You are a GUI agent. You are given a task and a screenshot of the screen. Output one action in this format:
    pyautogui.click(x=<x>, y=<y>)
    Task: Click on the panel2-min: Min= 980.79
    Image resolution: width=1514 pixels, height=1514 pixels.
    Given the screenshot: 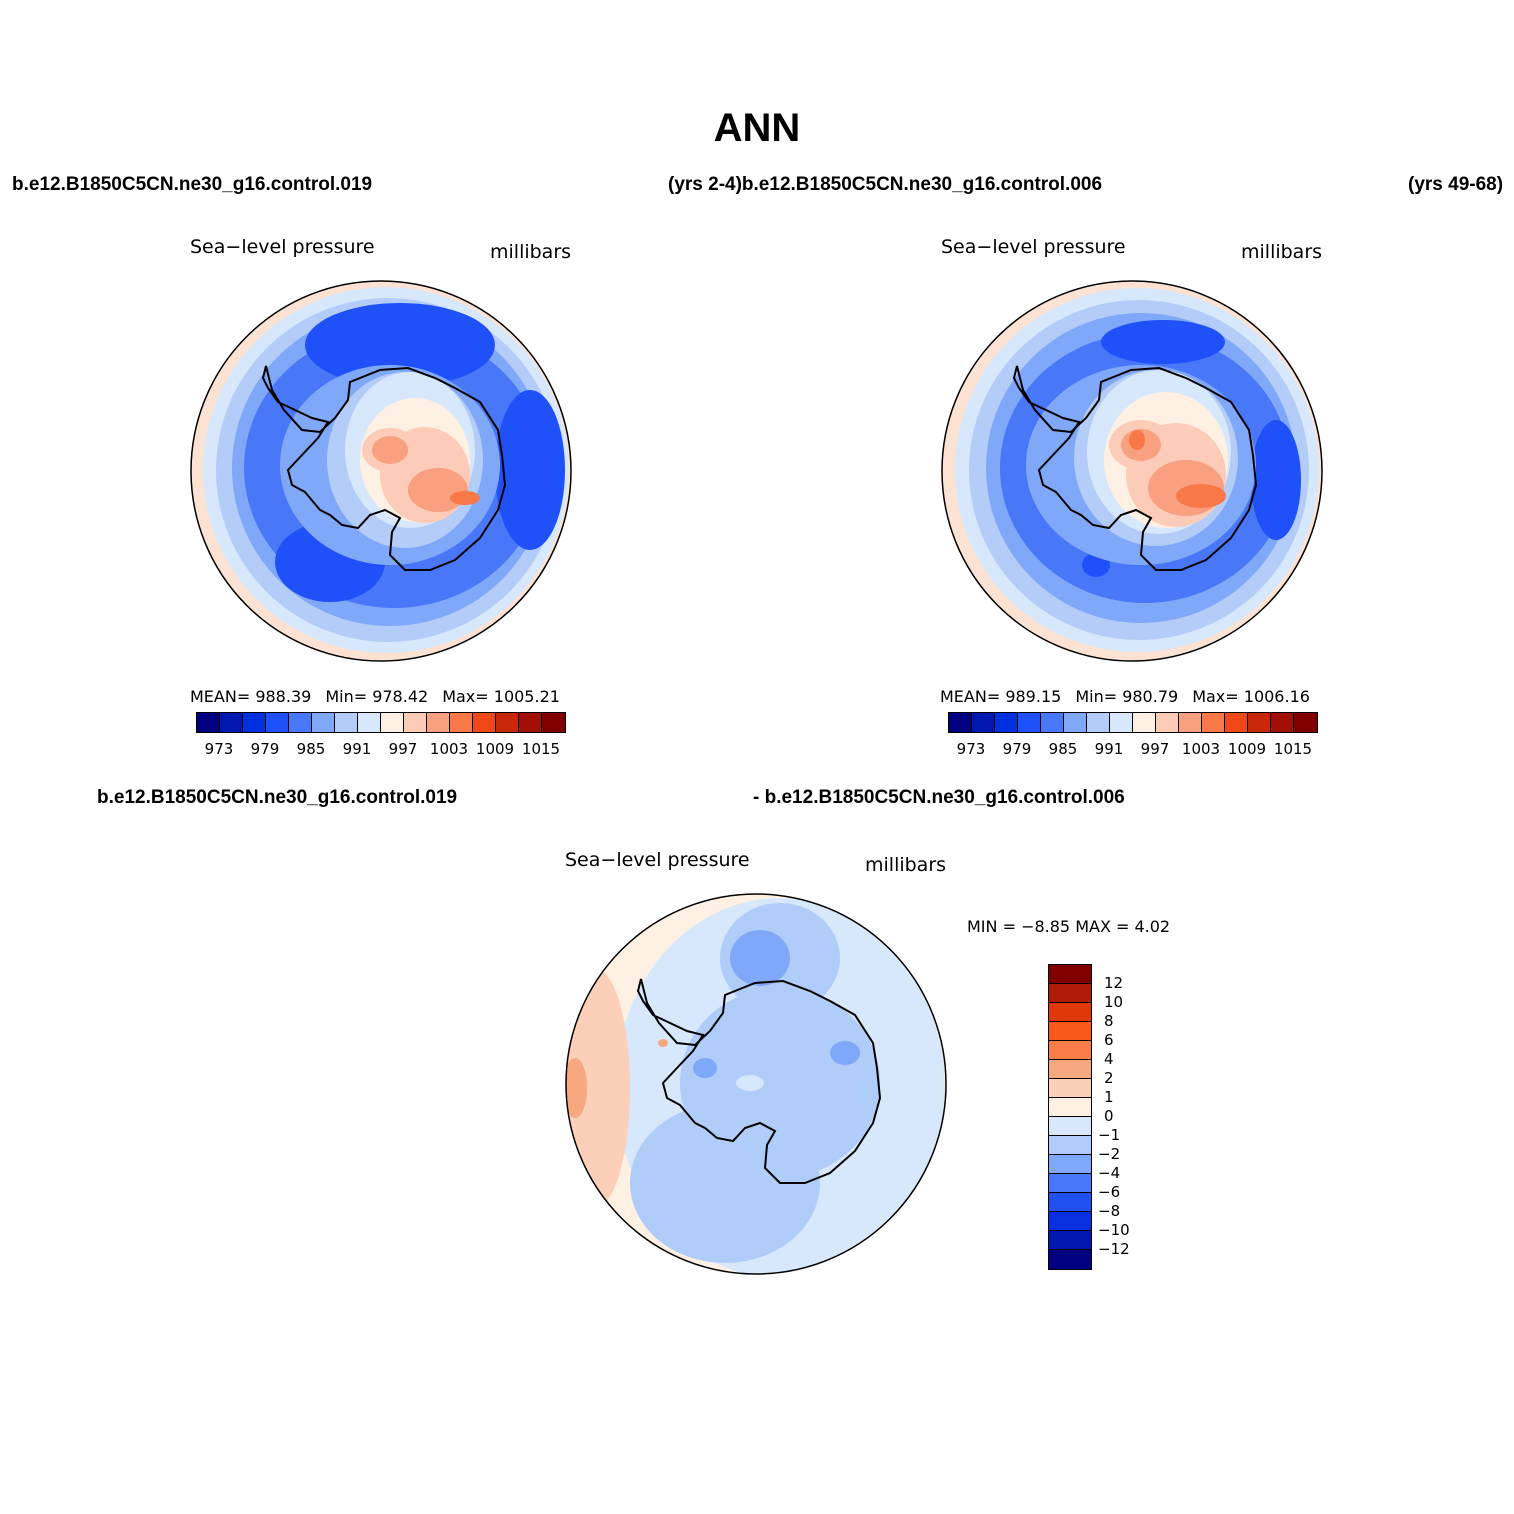 What is the action you would take?
    pyautogui.click(x=1127, y=696)
    